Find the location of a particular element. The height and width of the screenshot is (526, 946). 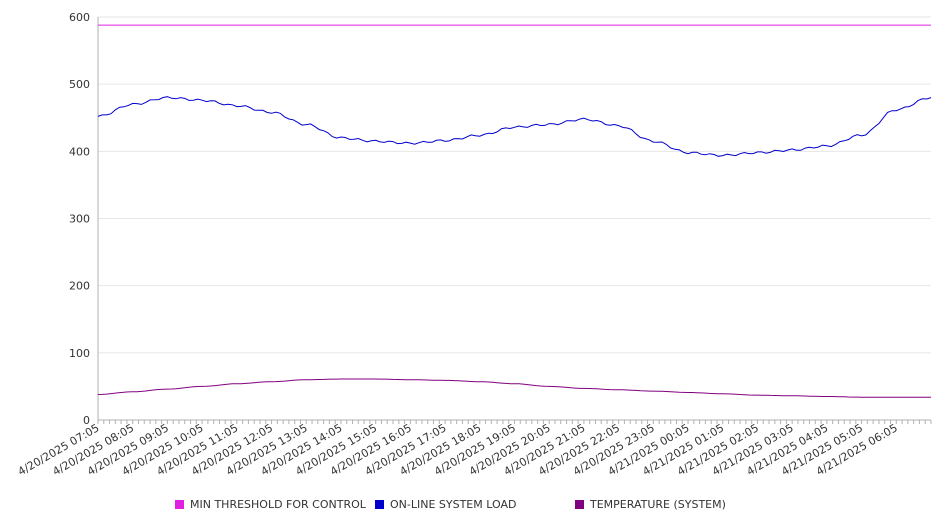

y-tick-label-100: 100 is located at coordinates (79, 353).